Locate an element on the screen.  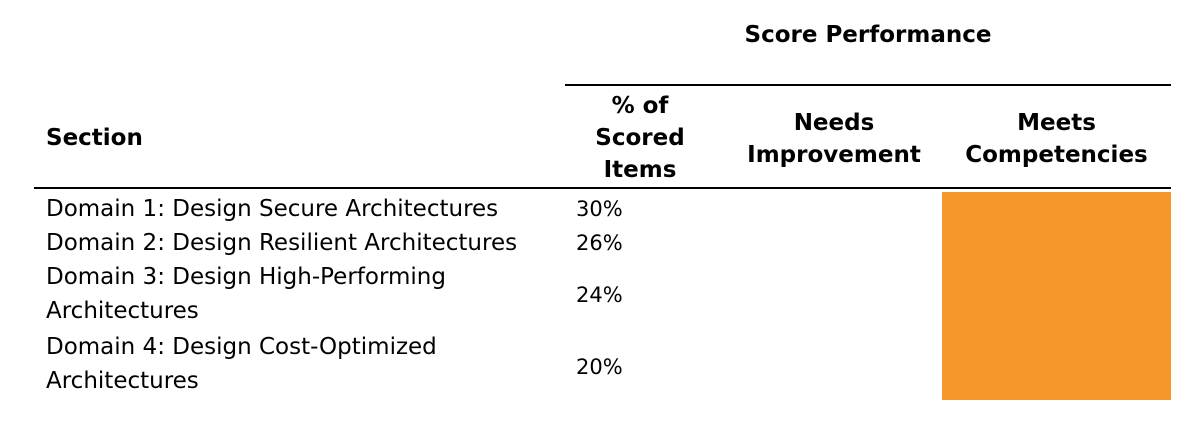
pct-cell: 26% is located at coordinates (599, 243).